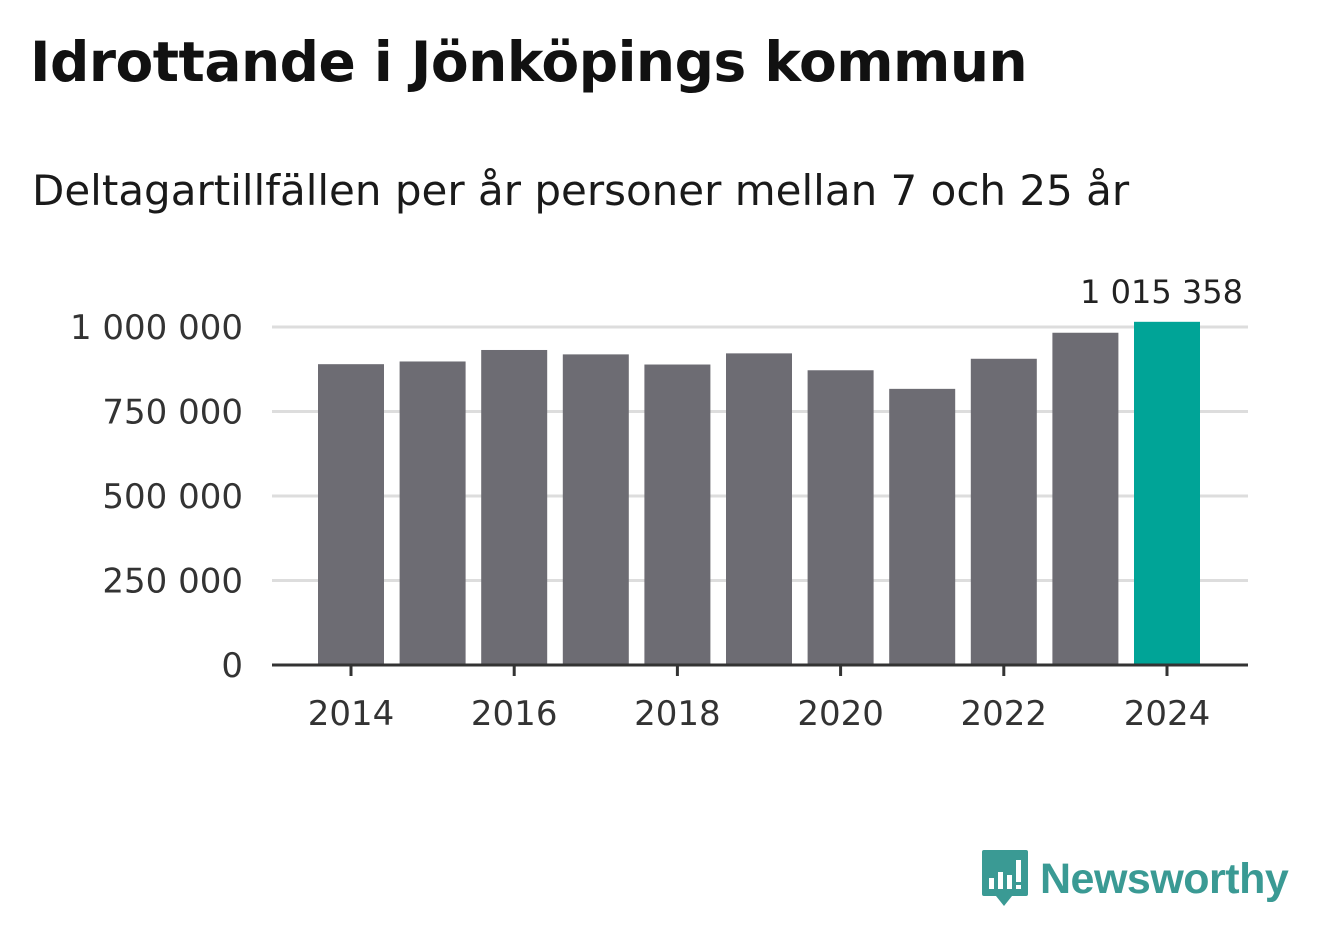 The width and height of the screenshot is (1322, 939). What do you see at coordinates (156, 328) in the screenshot?
I see `y-tick-label: 1 000 000` at bounding box center [156, 328].